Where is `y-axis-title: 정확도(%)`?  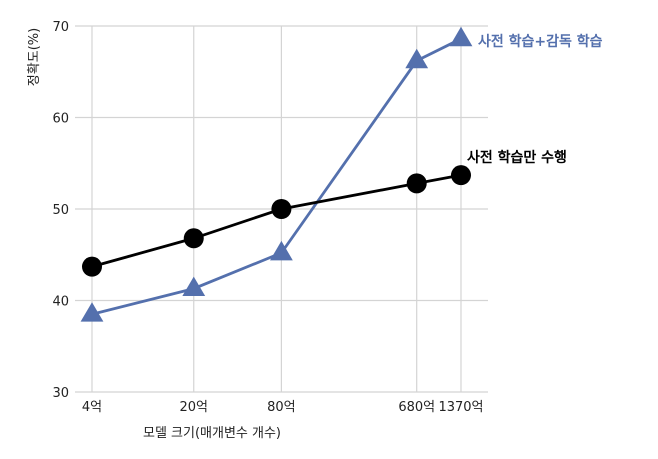 y-axis-title: 정확도(%) is located at coordinates (34, 57).